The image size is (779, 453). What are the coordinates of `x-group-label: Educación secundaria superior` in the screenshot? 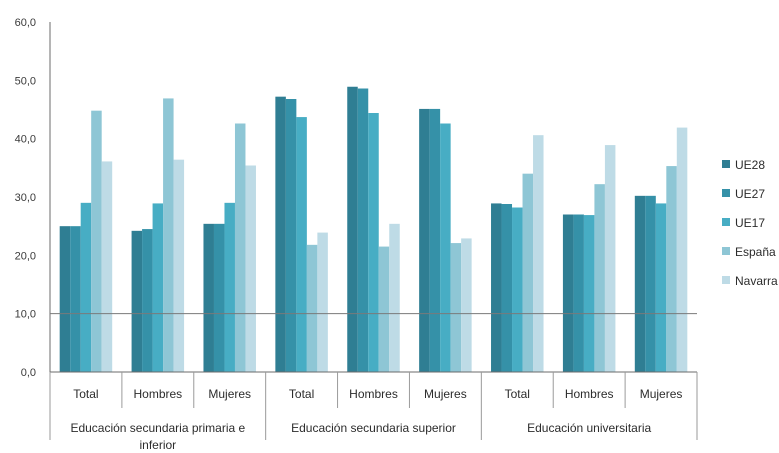 It's located at (373, 428).